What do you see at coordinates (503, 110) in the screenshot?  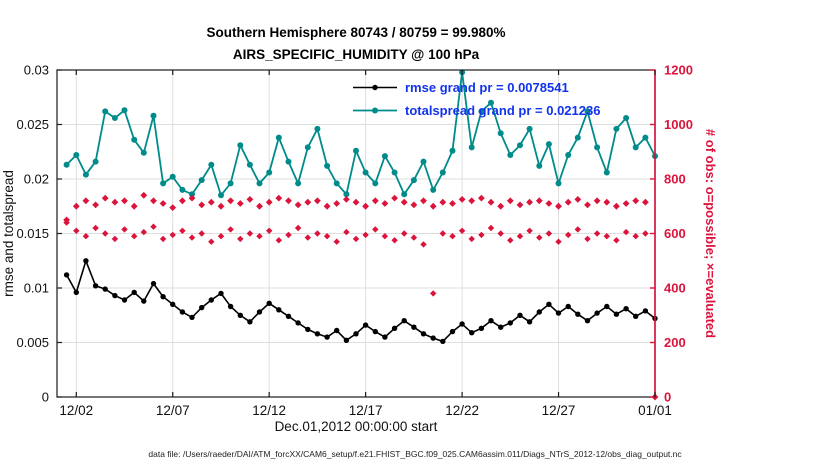 I see `legend-label-totalspread: totalspread grand pr = 0.021236` at bounding box center [503, 110].